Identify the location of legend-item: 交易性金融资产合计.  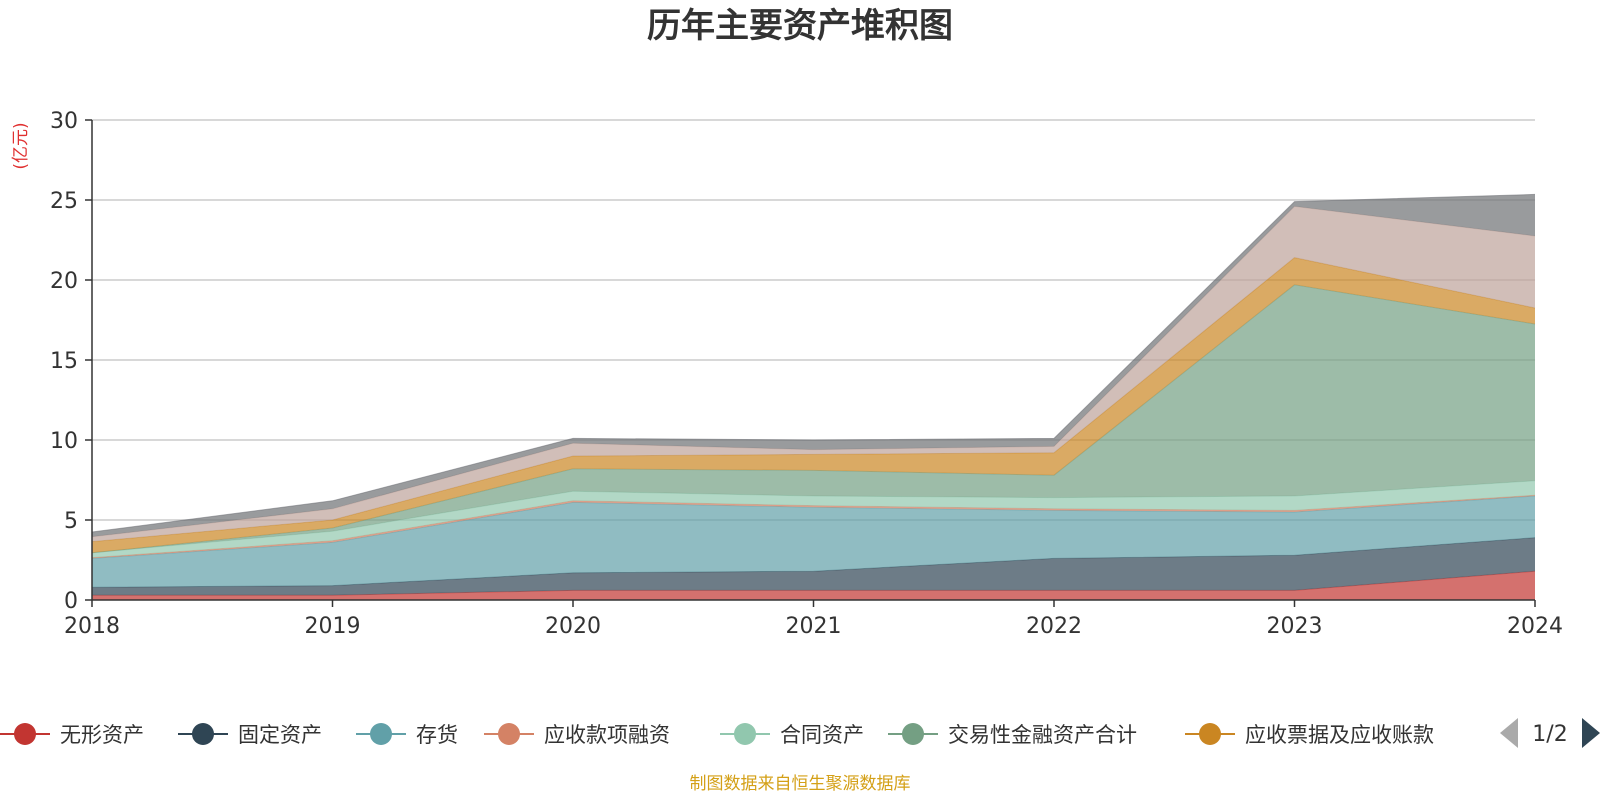
(1012, 735).